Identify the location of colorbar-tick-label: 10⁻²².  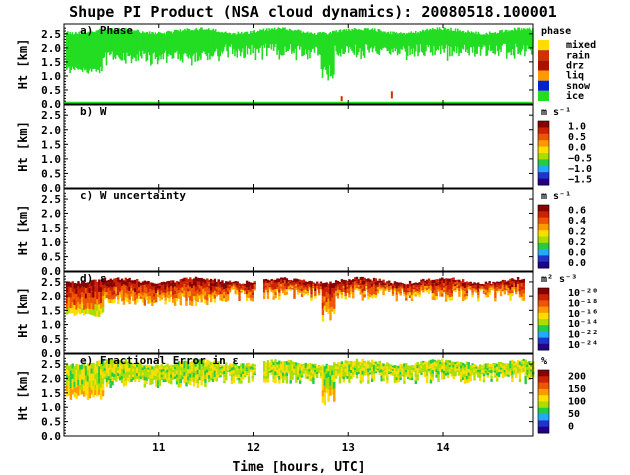
(583, 335).